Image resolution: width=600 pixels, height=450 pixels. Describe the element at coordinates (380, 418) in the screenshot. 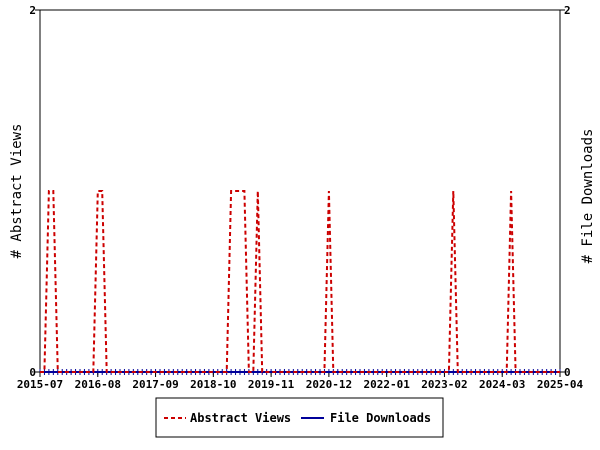

I see `legend-label-file-downloads: File Downloads` at that location.